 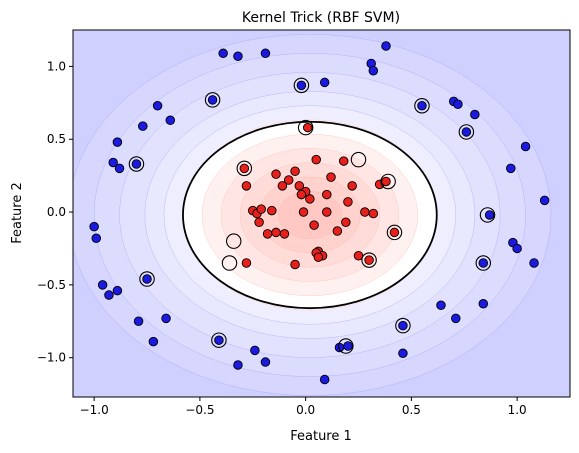 What do you see at coordinates (321, 18) in the screenshot?
I see `chart-title: Kernel Trick (RBF SVM)` at bounding box center [321, 18].